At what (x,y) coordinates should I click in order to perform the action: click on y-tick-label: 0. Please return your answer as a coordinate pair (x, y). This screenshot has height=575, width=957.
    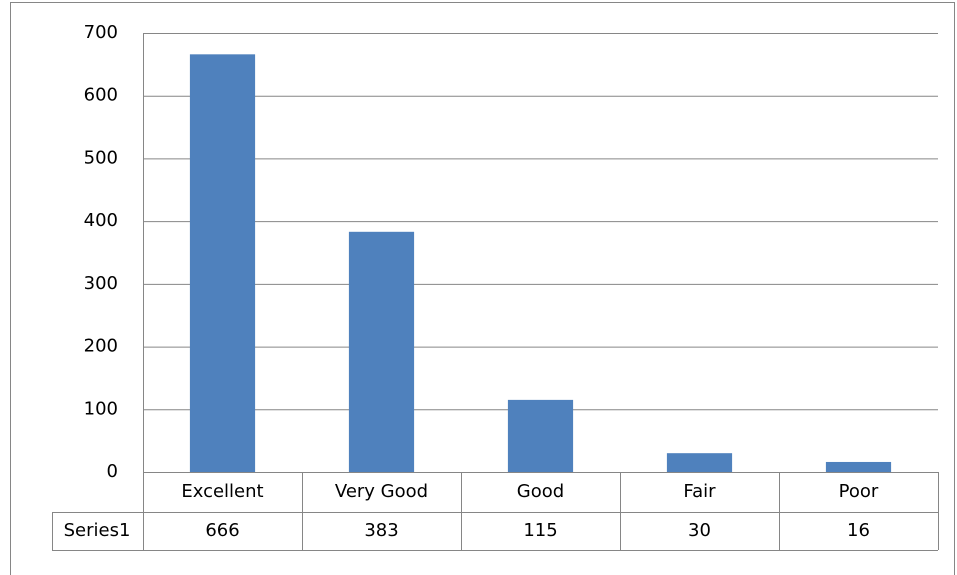
    Looking at the image, I should click on (112, 471).